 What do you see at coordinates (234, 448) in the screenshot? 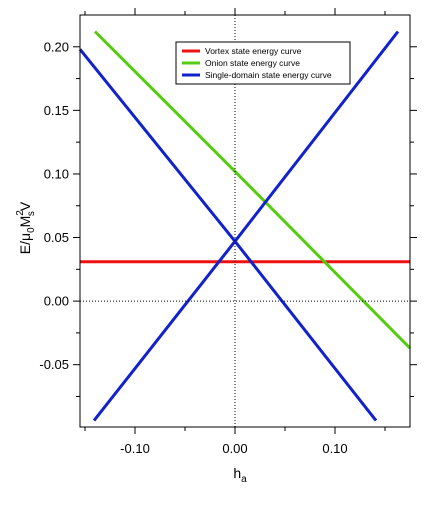
I see `x-tick-label: 0.00` at bounding box center [234, 448].